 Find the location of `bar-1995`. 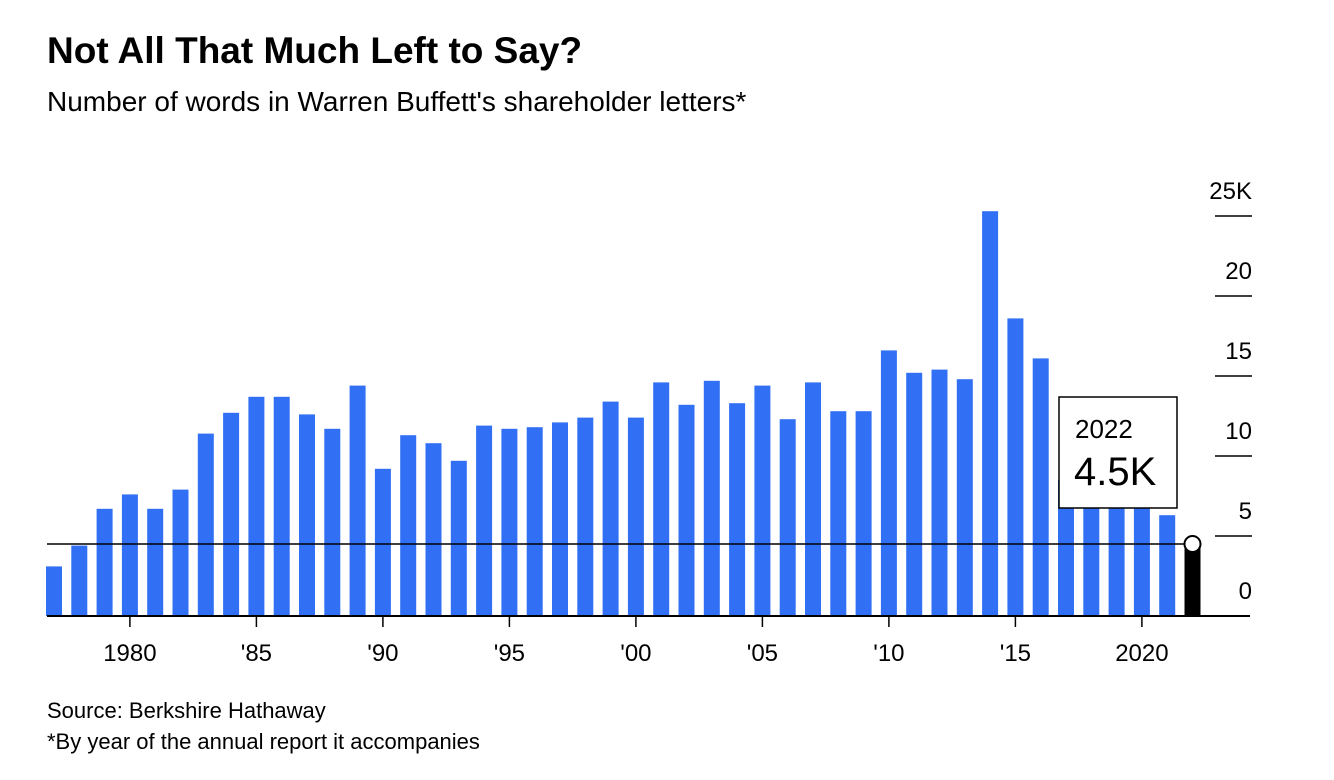

bar-1995 is located at coordinates (509, 522).